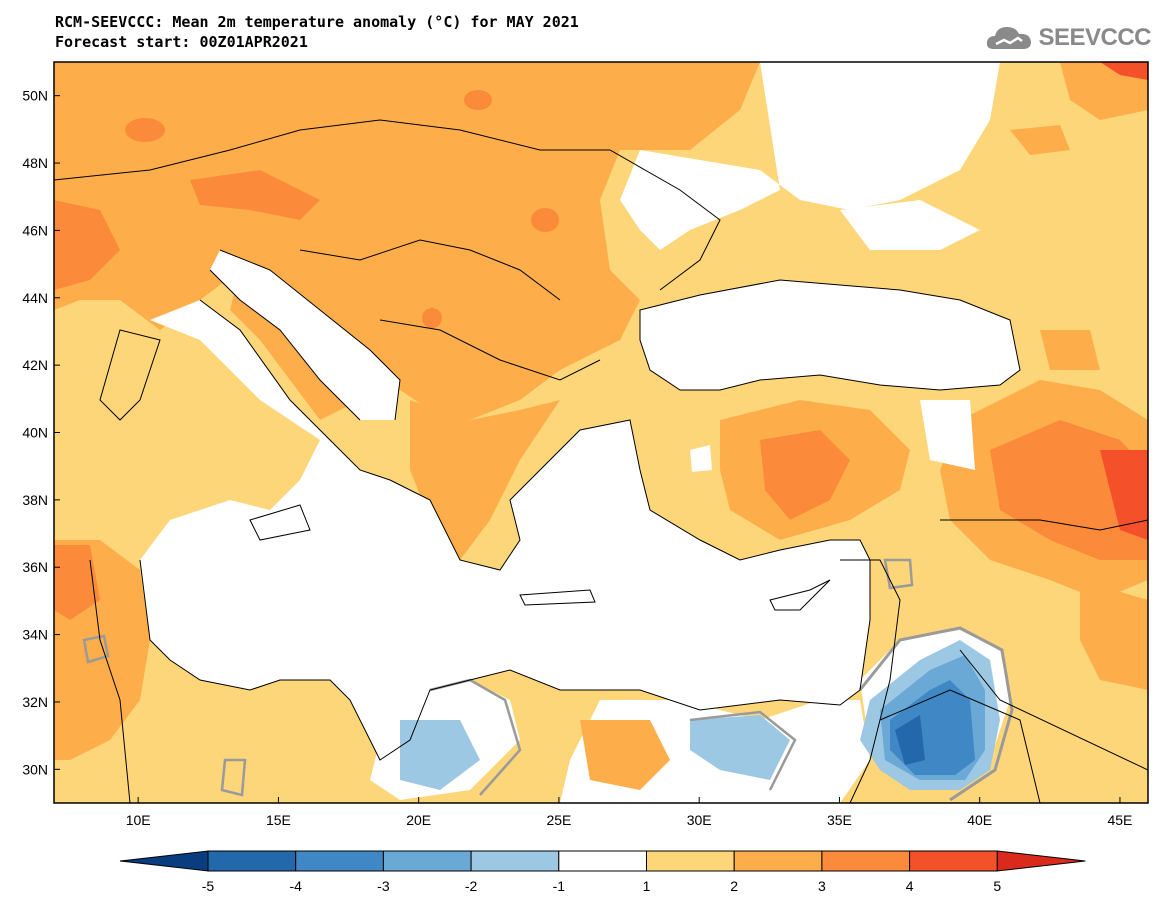 The height and width of the screenshot is (907, 1165). What do you see at coordinates (295, 886) in the screenshot?
I see `colorbar-label: -4` at bounding box center [295, 886].